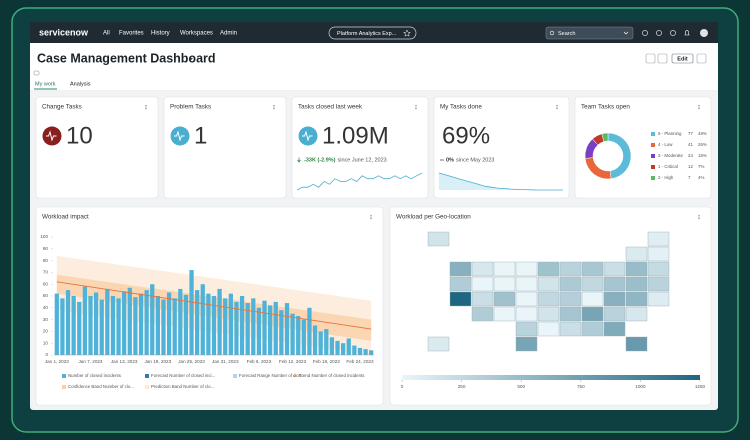 The image size is (750, 440). I want to click on nav-item: Favorites, so click(131, 34).